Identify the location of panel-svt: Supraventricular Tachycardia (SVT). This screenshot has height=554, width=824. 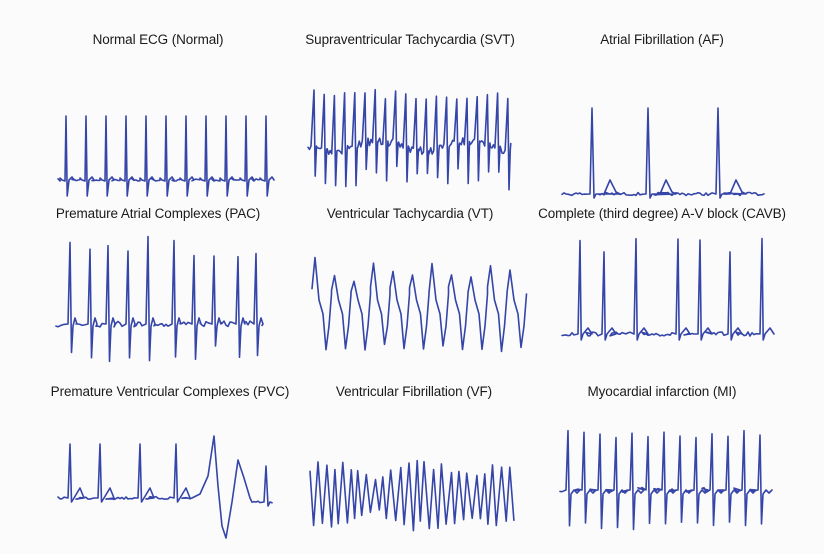
(410, 117).